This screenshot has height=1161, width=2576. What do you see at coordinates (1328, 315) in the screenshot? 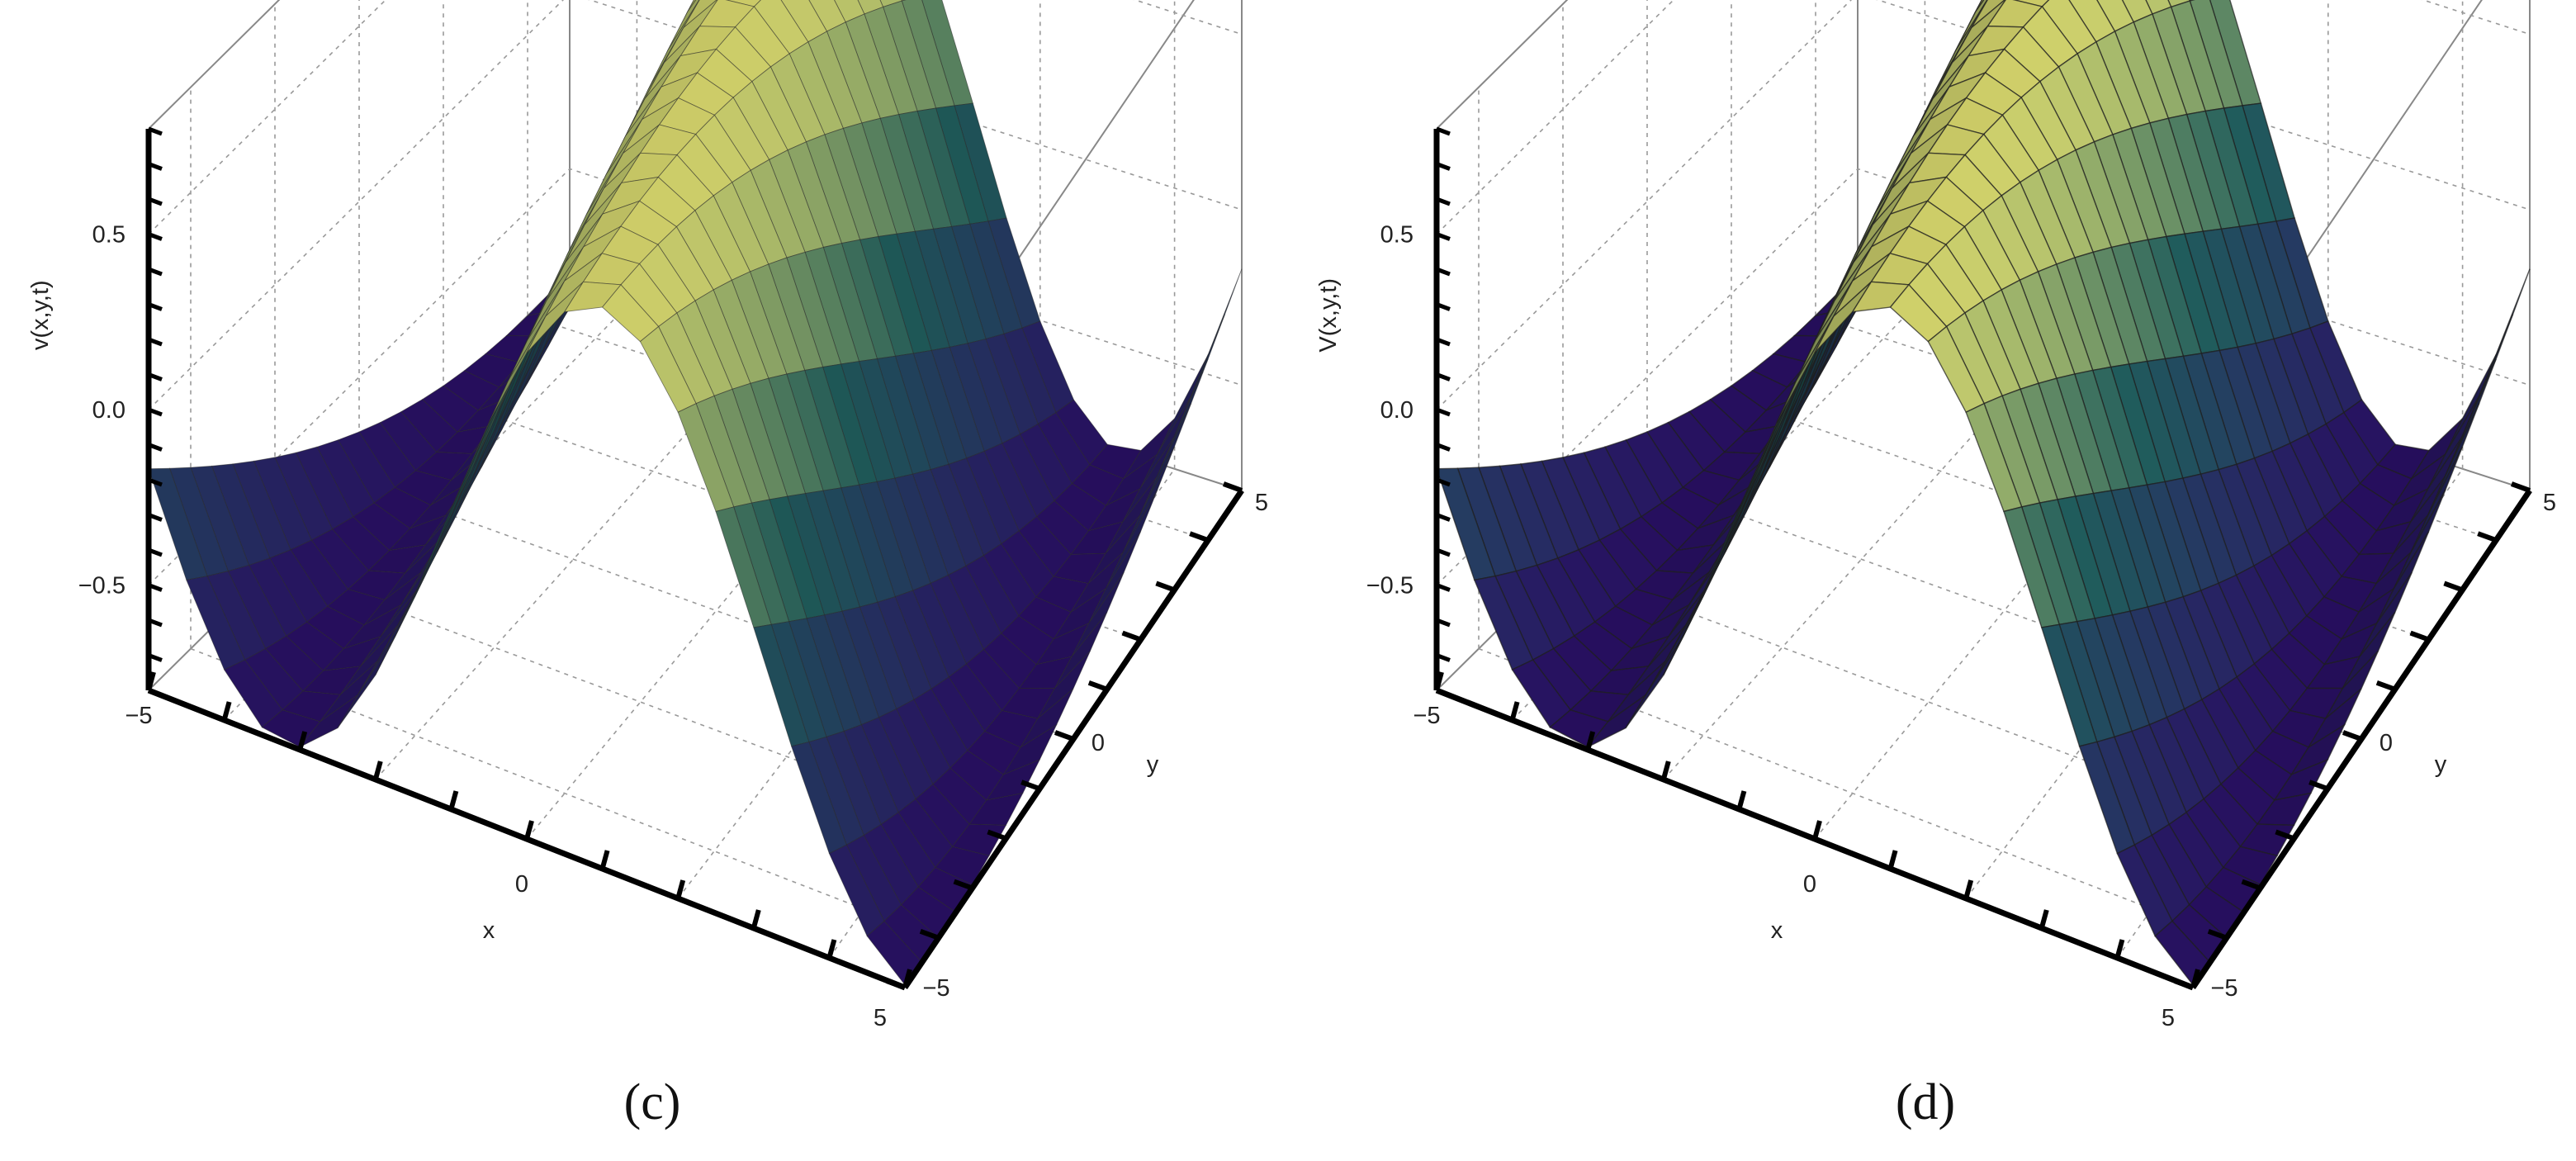
I see `z-axis-label: V(x,y,t)` at bounding box center [1328, 315].